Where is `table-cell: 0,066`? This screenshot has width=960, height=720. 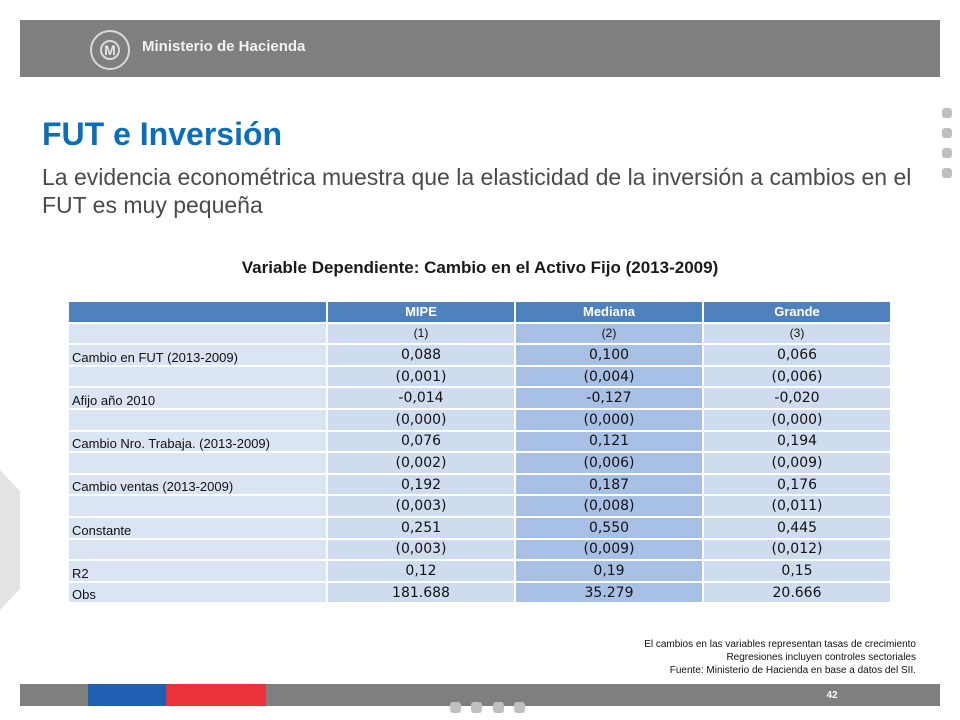
table-cell: 0,066 is located at coordinates (797, 355).